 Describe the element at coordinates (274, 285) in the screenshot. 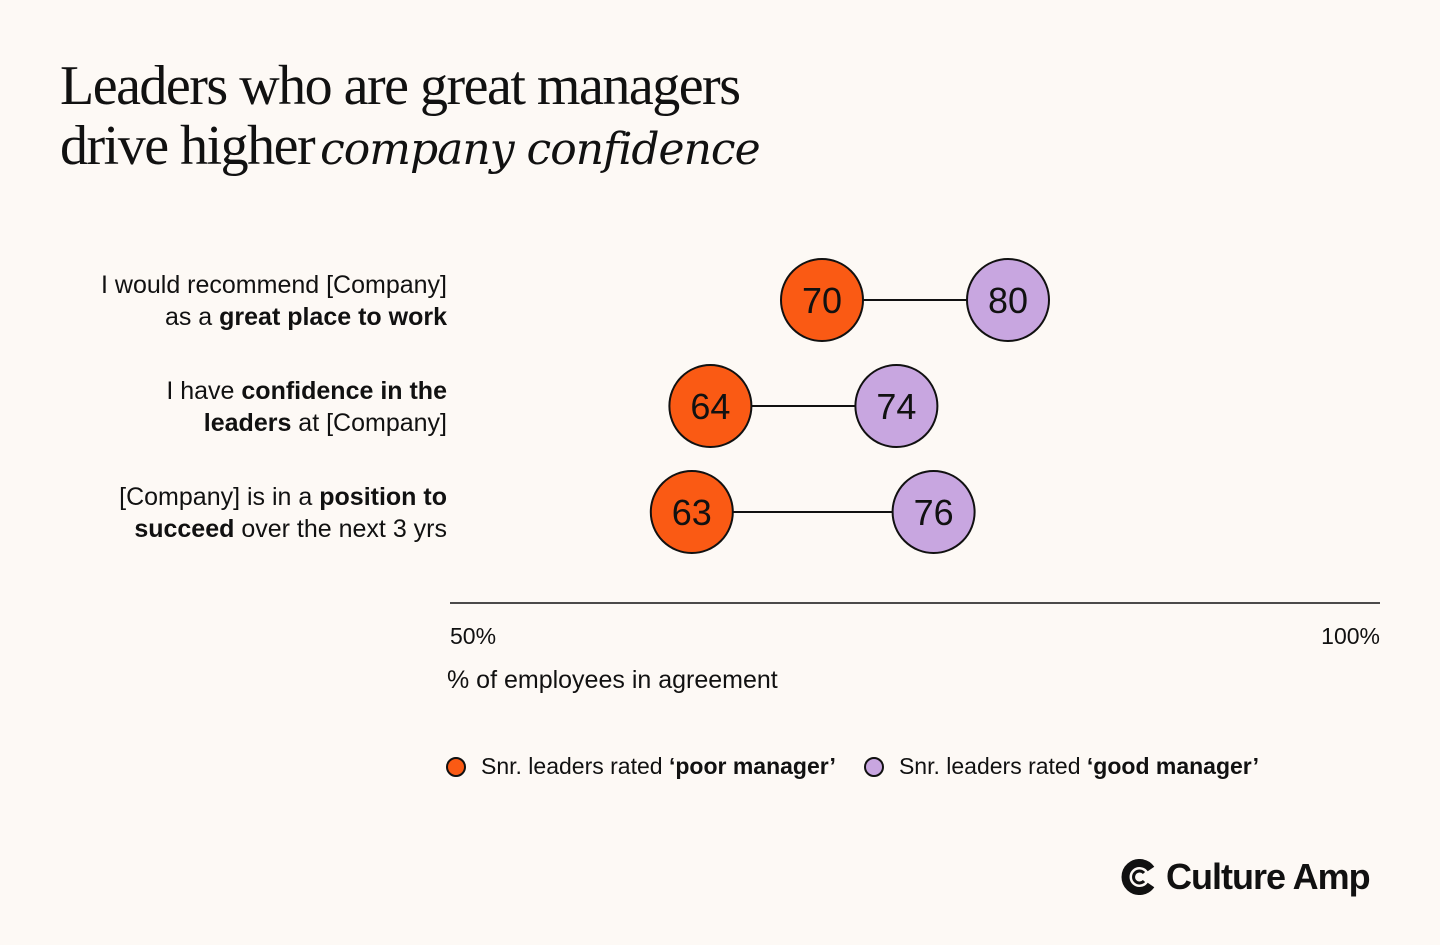

I see `row-label-segment: I would recommend [Company]` at that location.